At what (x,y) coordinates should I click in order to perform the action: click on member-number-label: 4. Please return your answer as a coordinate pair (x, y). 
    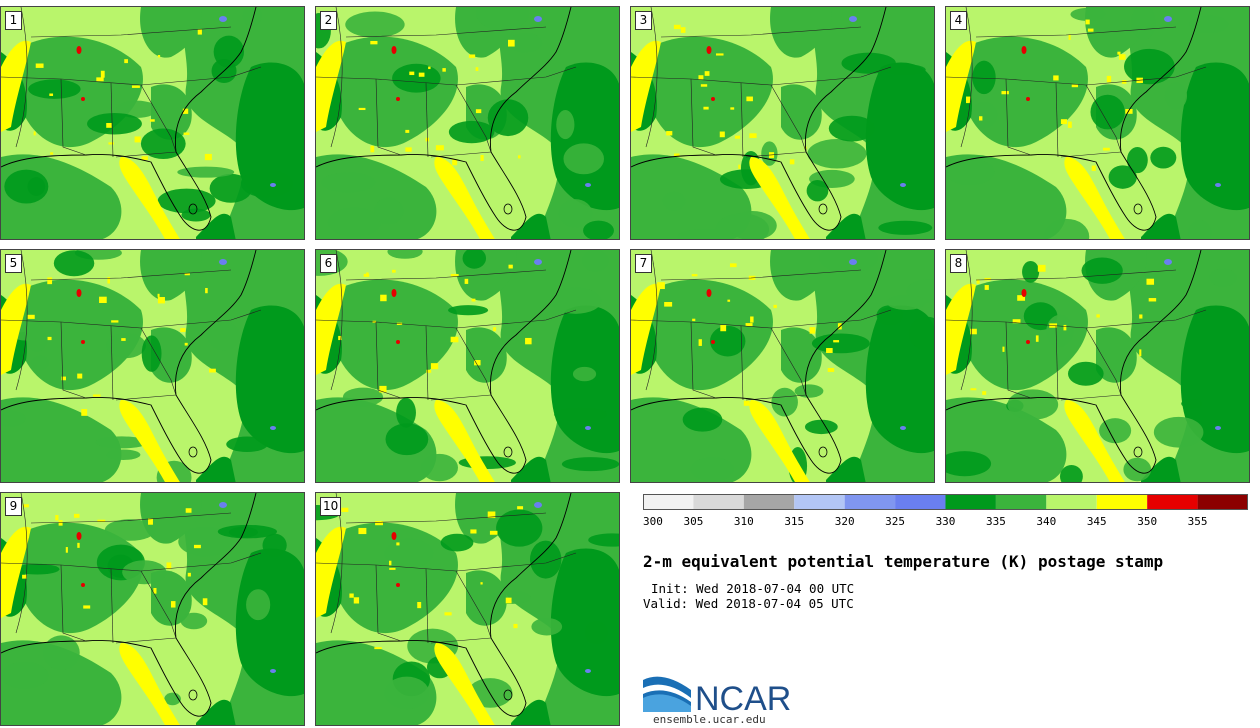
    Looking at the image, I should click on (958, 20).